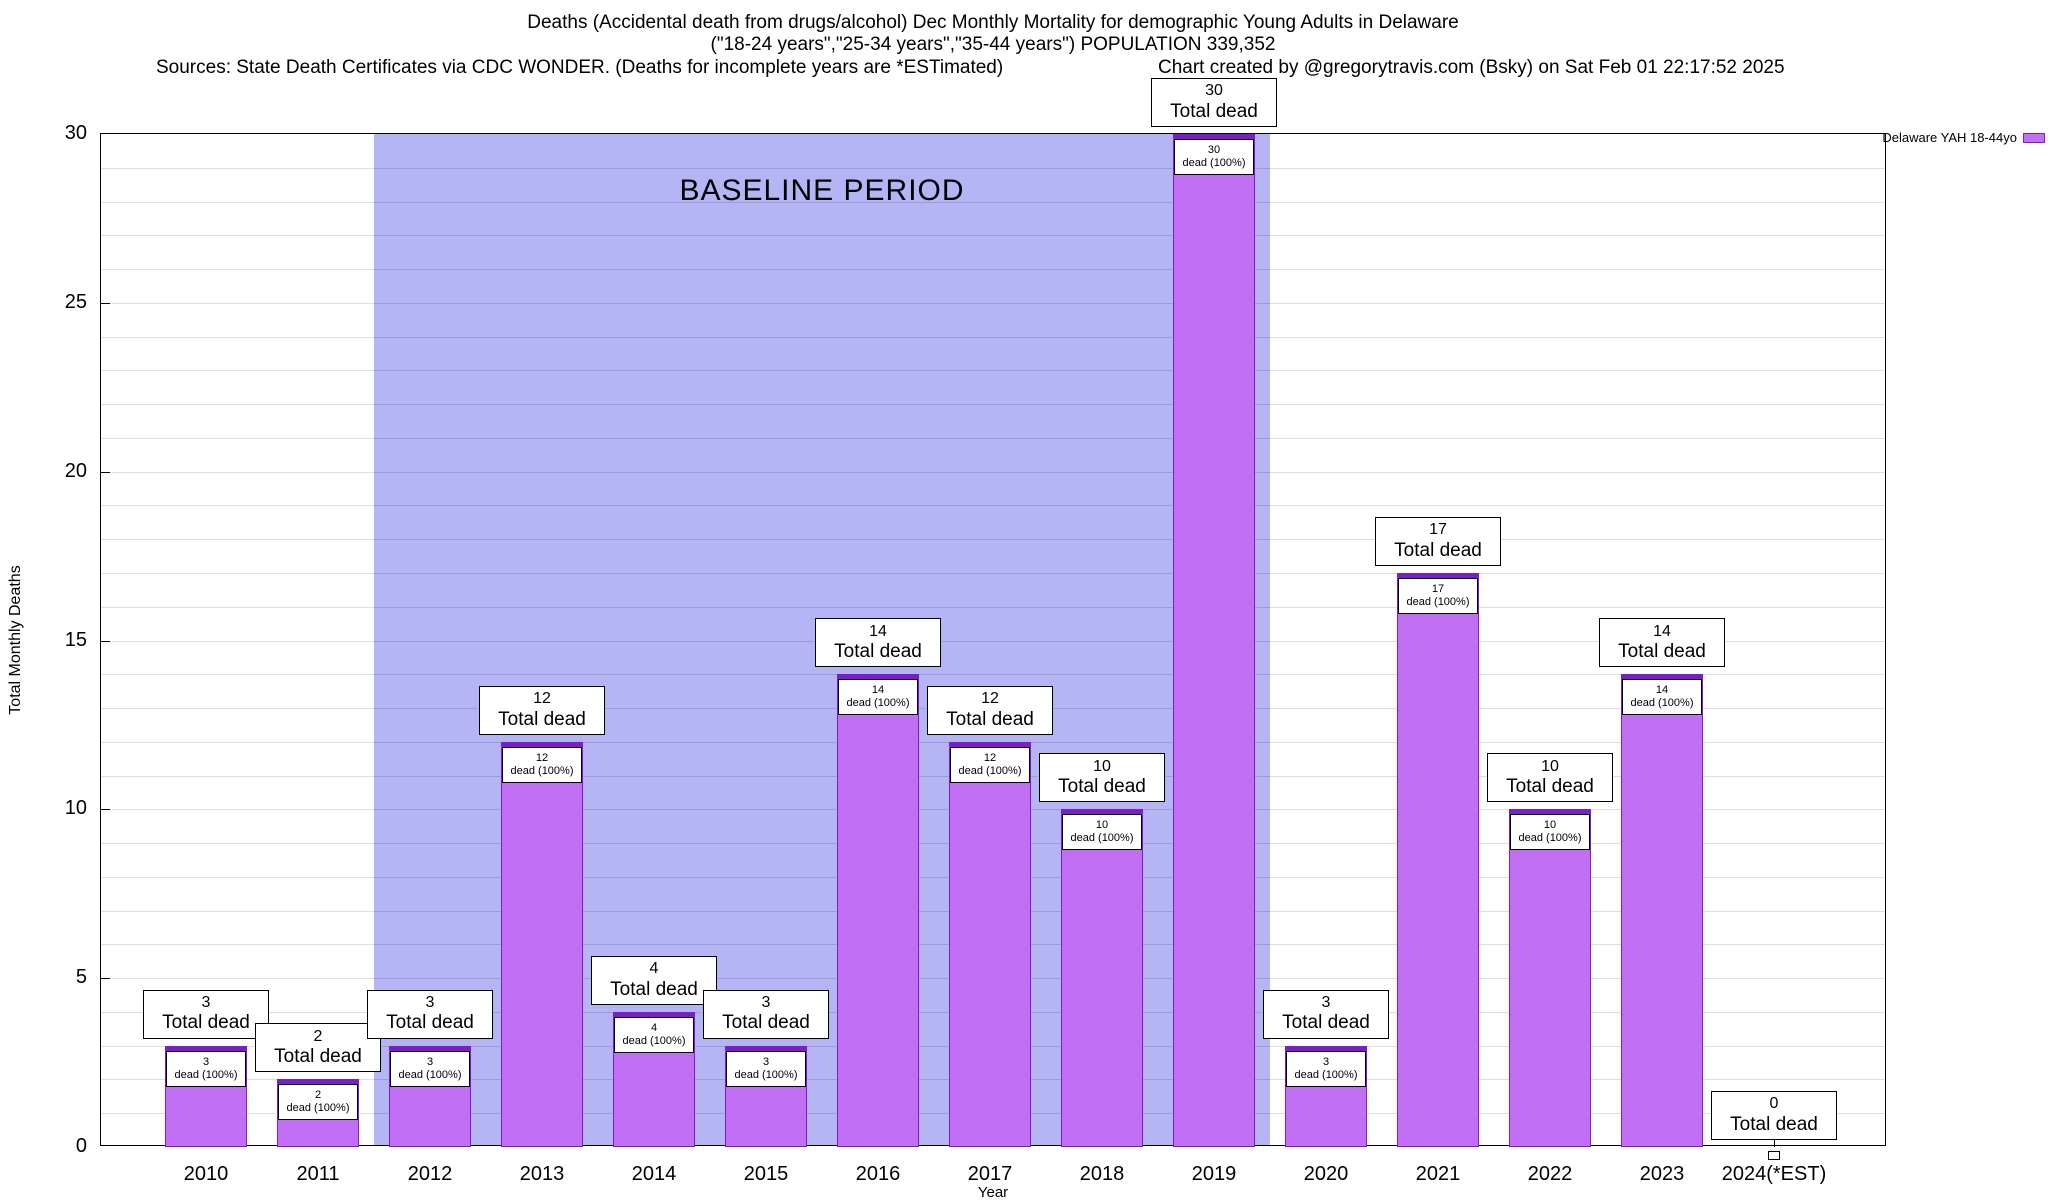 The image size is (2048, 1200). I want to click on dead-pct-box-2012: 3 dead (100%), so click(430, 1068).